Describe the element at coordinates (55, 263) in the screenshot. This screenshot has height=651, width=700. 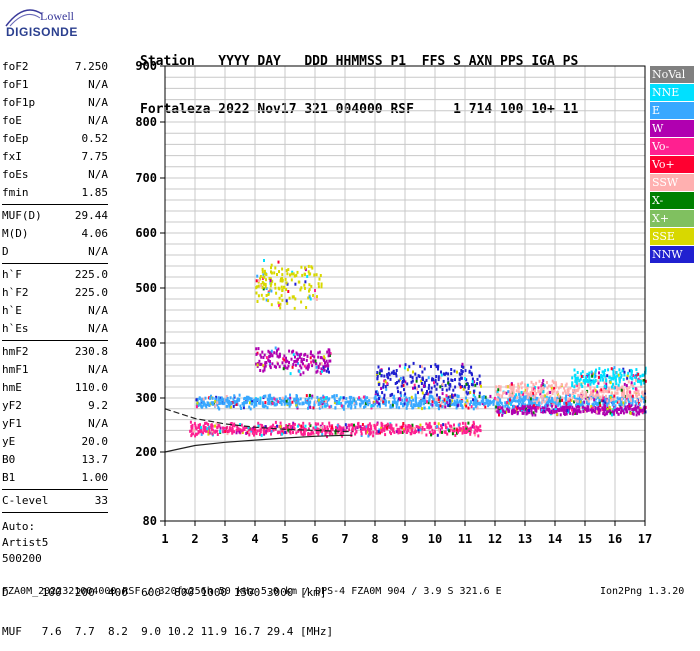
I see `divider` at that location.